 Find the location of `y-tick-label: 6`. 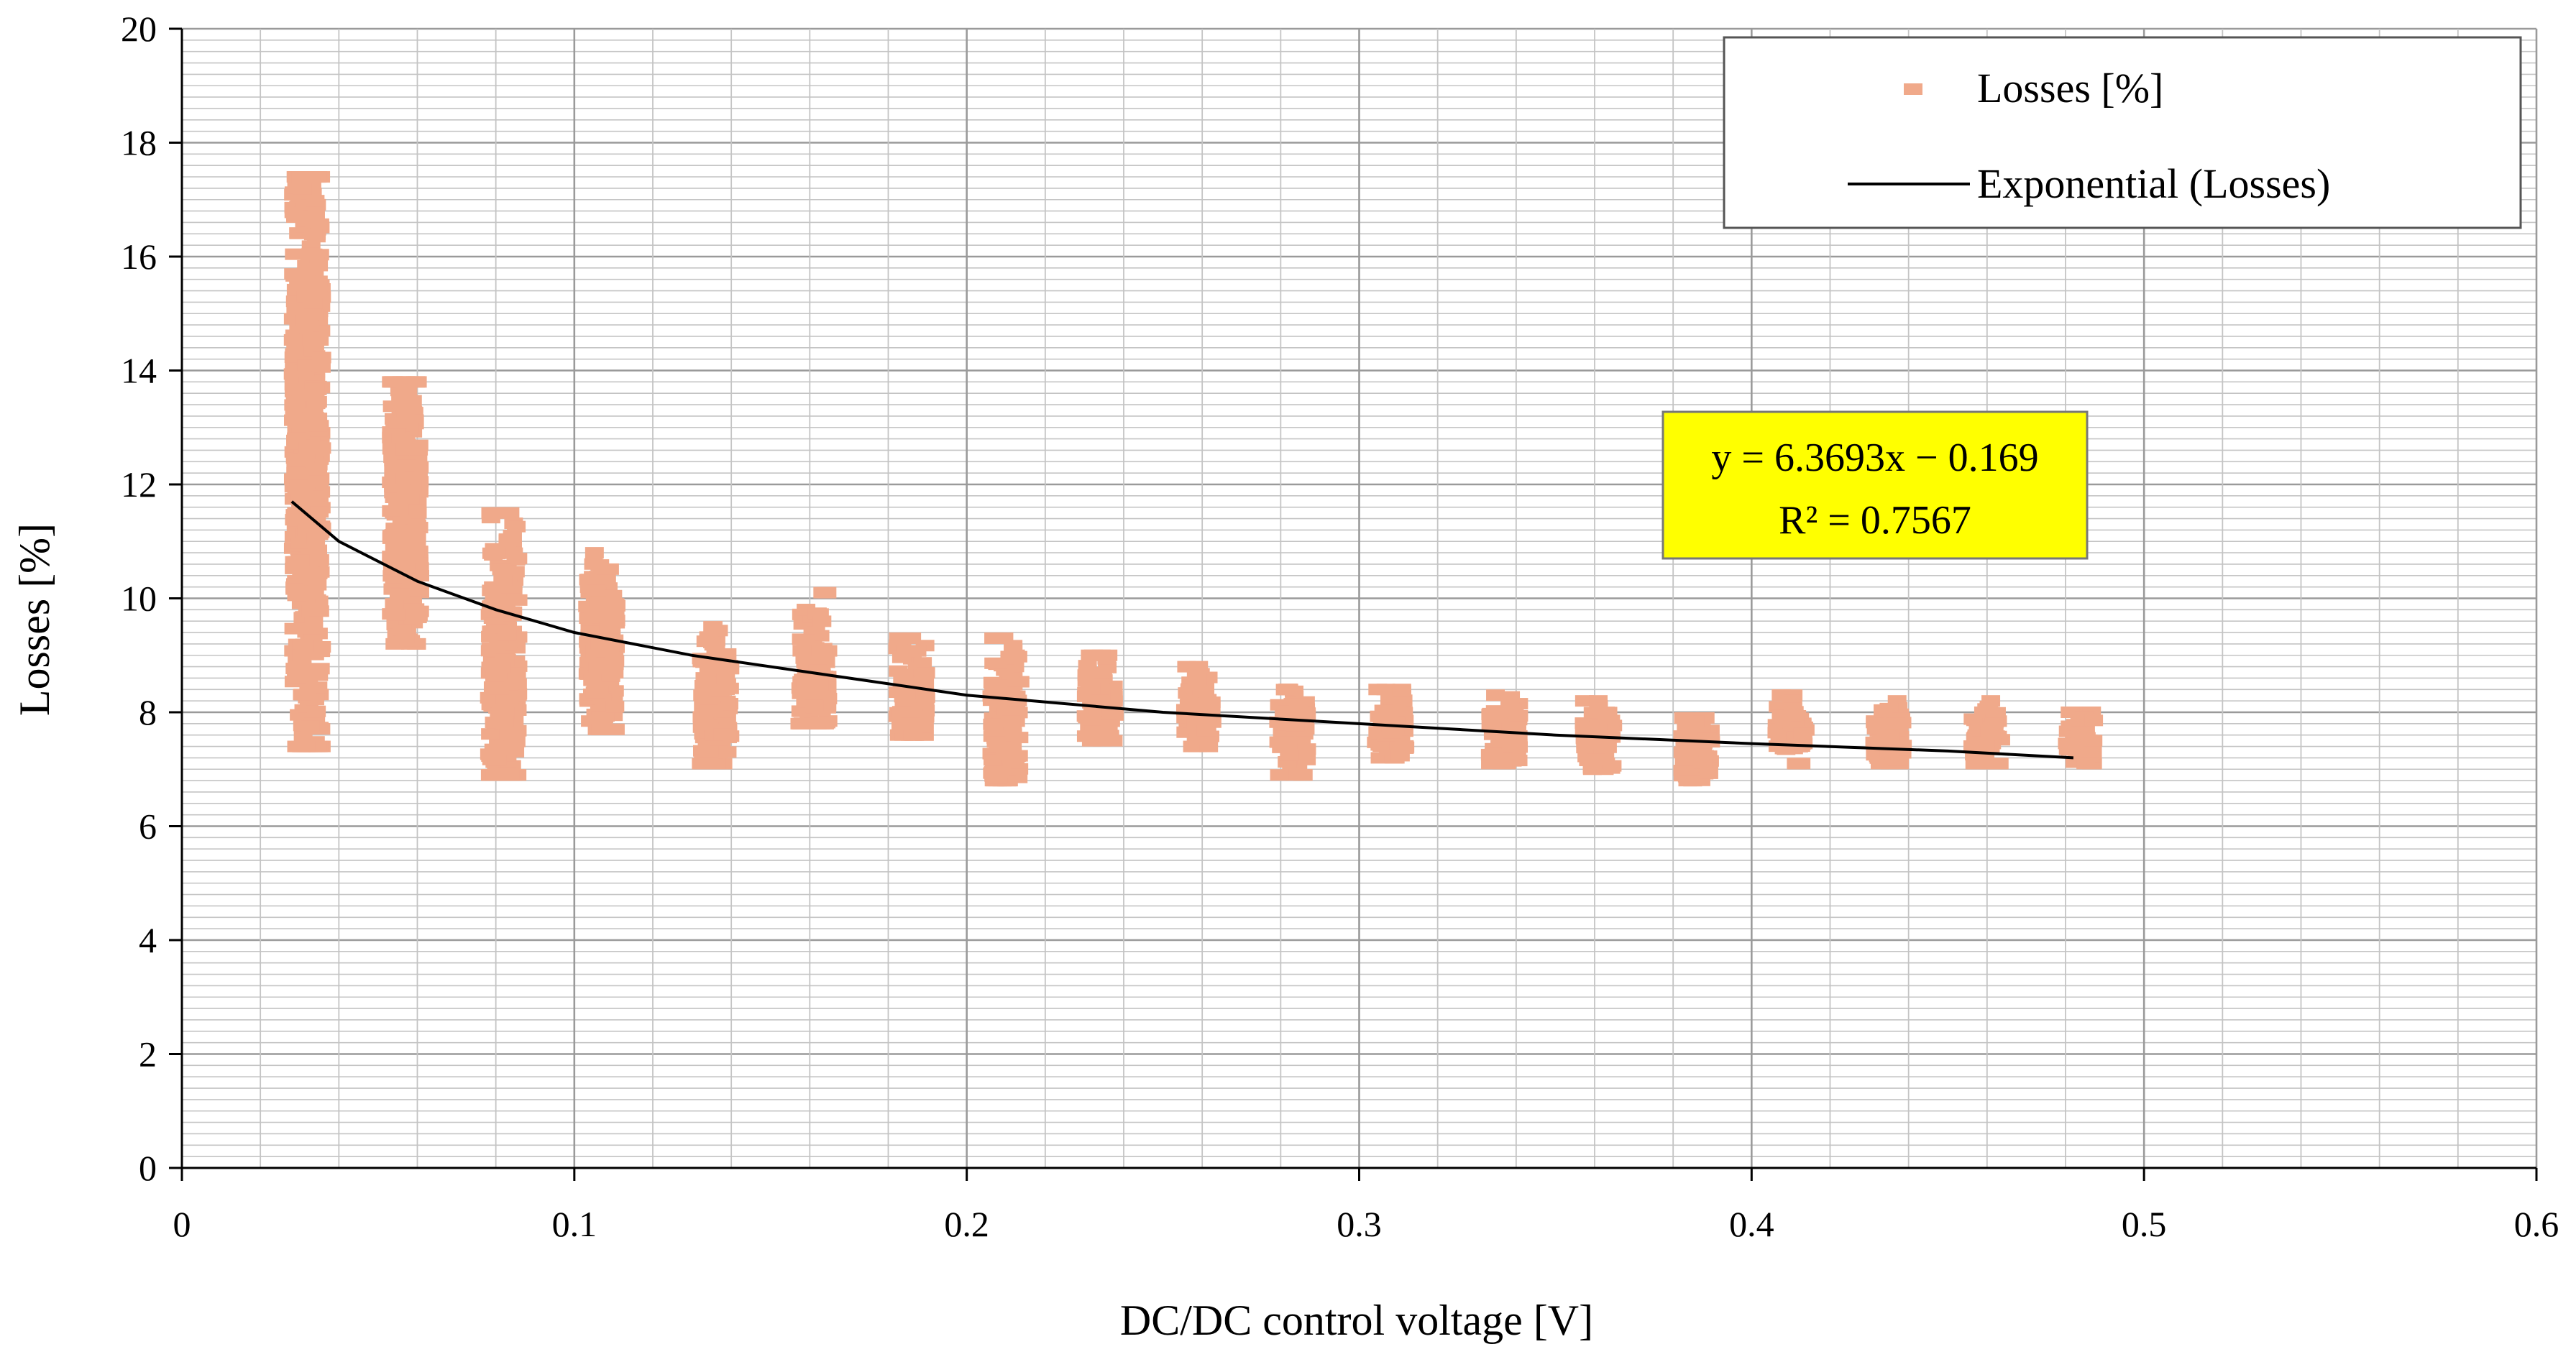

y-tick-label: 6 is located at coordinates (148, 827).